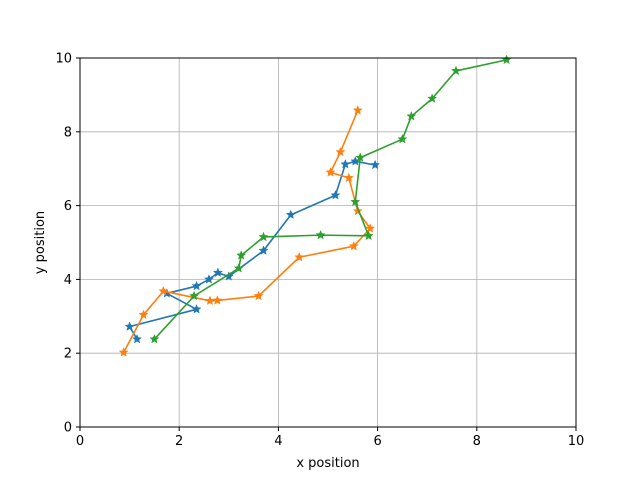 The image size is (640, 480). I want to click on x-axis-label: x position, so click(327, 463).